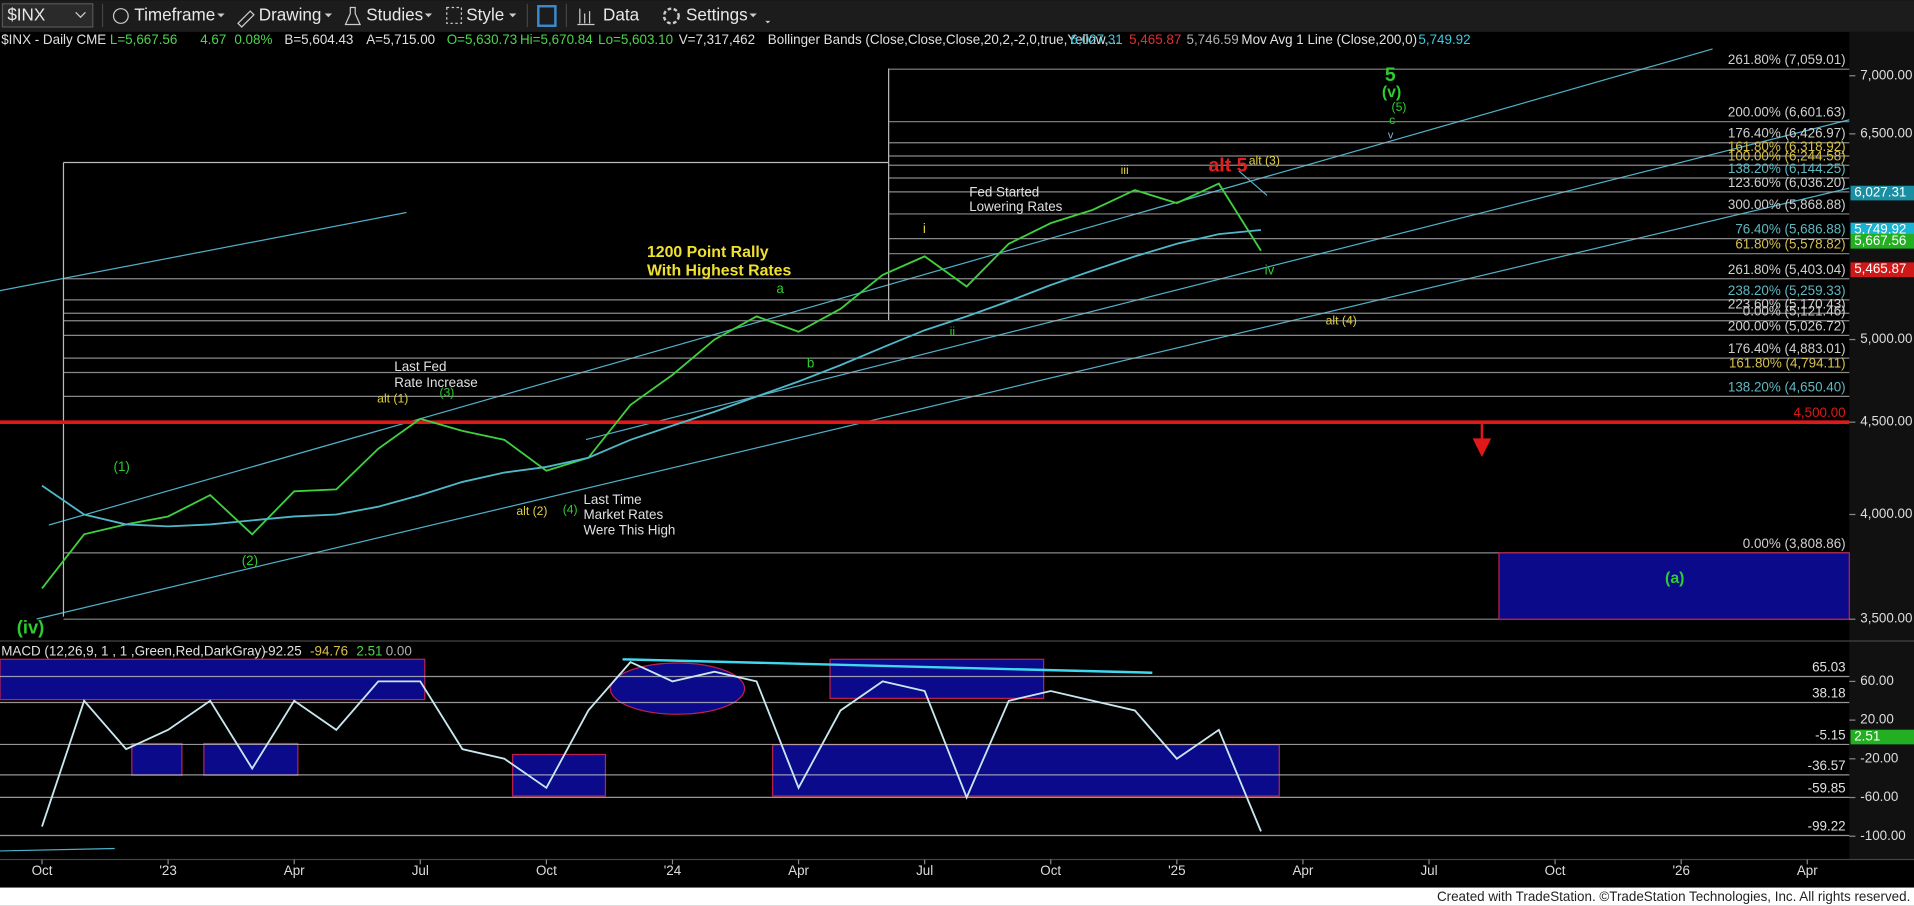  I want to click on style-menu: Style, so click(485, 15).